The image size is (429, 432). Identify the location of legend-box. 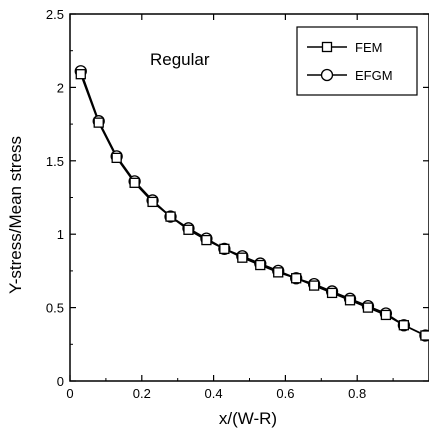
(357, 61).